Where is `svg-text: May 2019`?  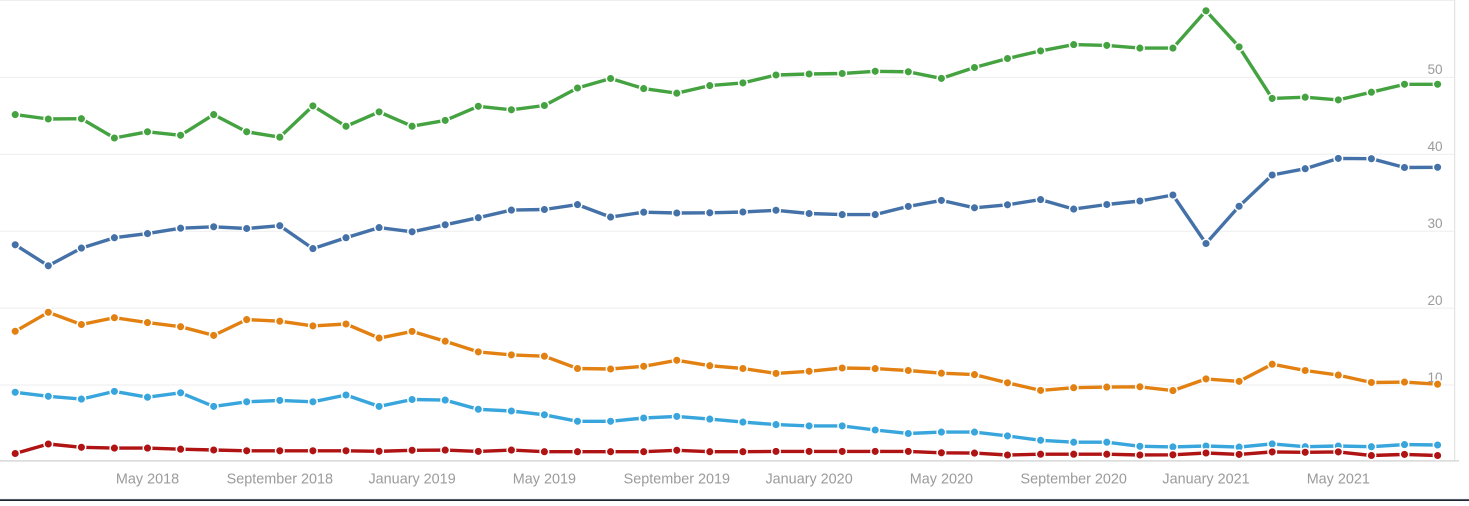 svg-text: May 2019 is located at coordinates (544, 480).